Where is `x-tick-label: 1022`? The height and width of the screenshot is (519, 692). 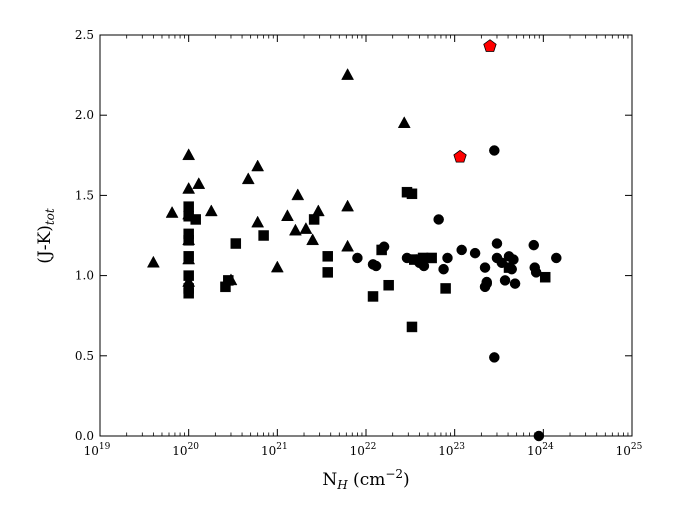
x-tick-label: 1022 is located at coordinates (363, 450).